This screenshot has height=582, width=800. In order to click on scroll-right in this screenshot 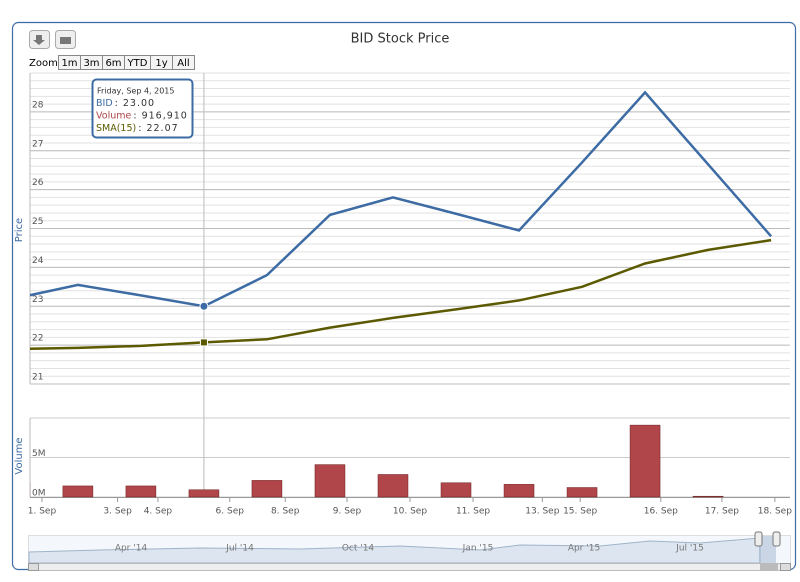, I will do `click(785, 567)`.